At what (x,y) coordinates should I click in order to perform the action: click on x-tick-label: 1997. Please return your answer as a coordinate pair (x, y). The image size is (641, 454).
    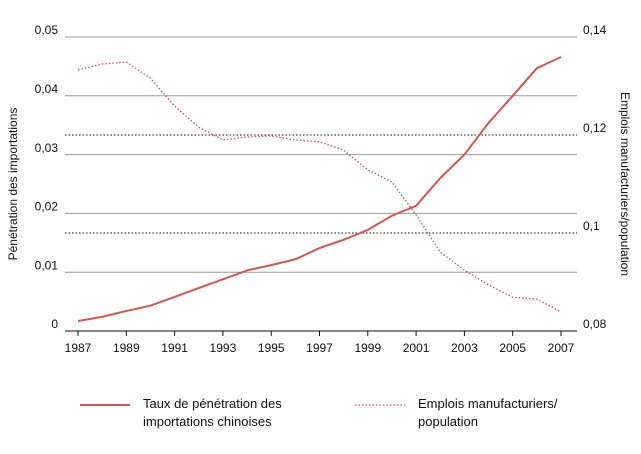
    Looking at the image, I should click on (319, 348).